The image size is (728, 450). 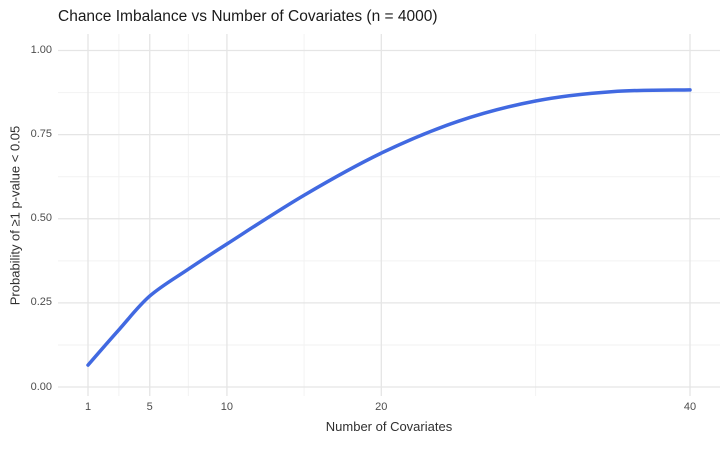 What do you see at coordinates (88, 407) in the screenshot?
I see `x-tick-label: 1` at bounding box center [88, 407].